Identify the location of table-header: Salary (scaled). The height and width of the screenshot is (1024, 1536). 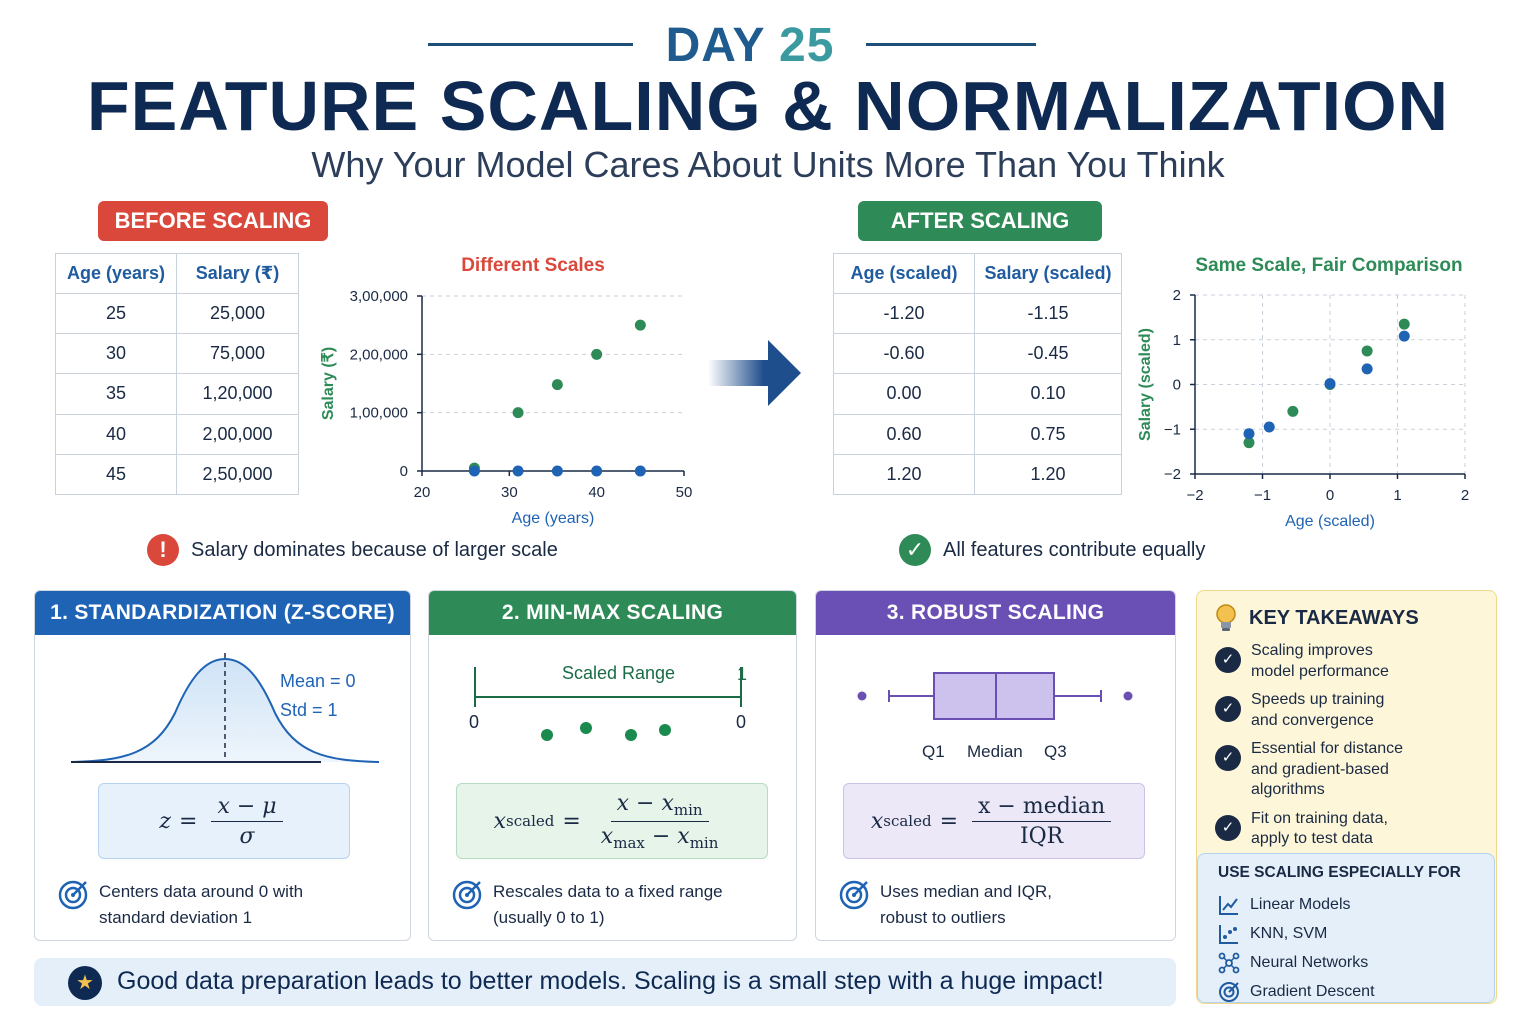
(1048, 273).